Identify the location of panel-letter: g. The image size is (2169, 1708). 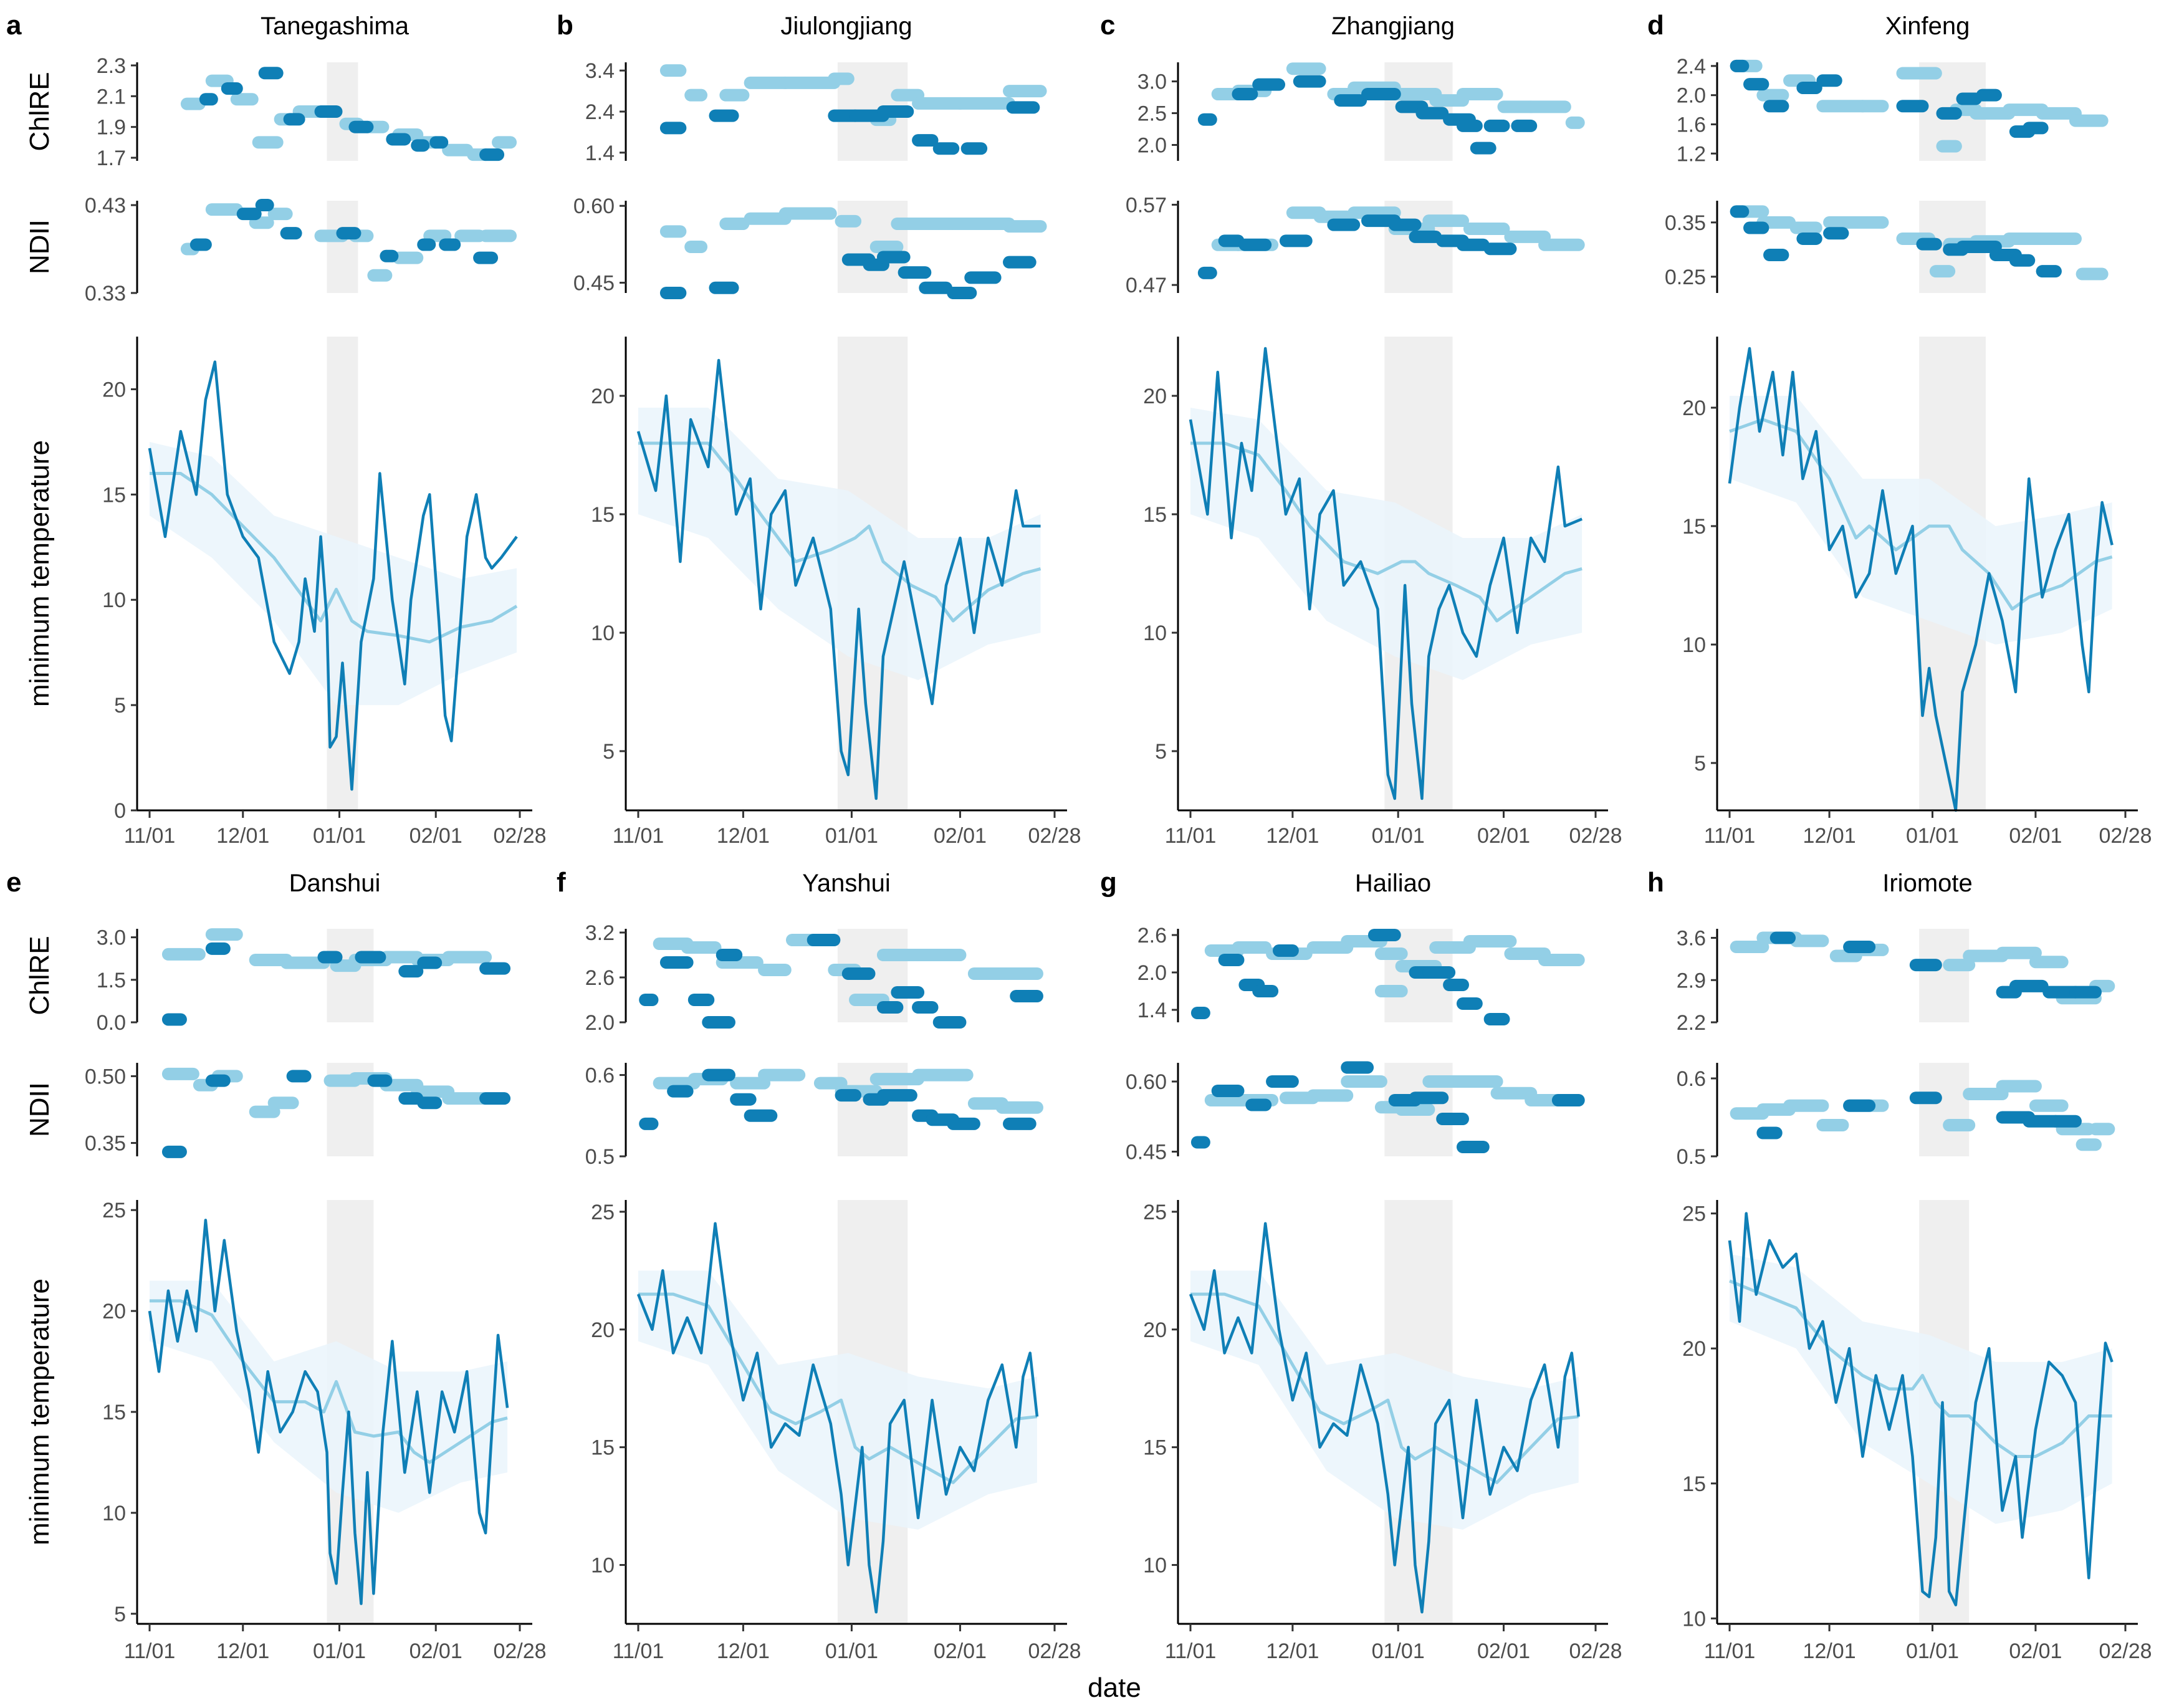
(1109, 882).